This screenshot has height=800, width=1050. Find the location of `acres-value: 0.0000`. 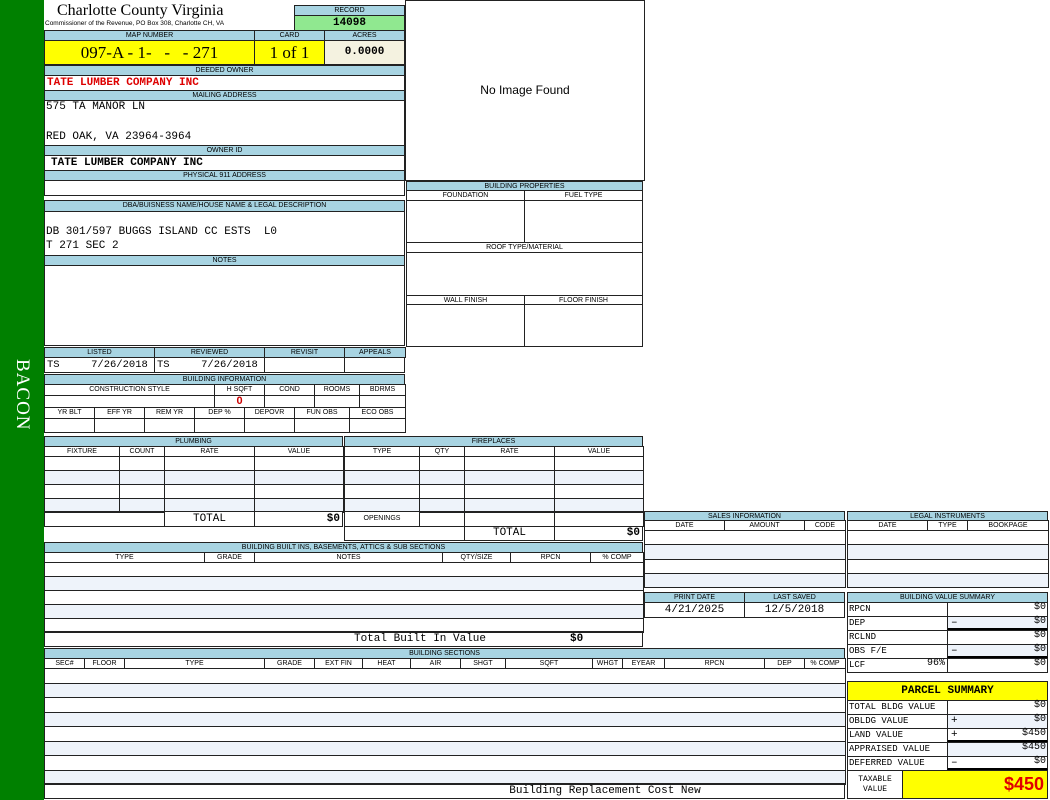

acres-value: 0.0000 is located at coordinates (364, 52).